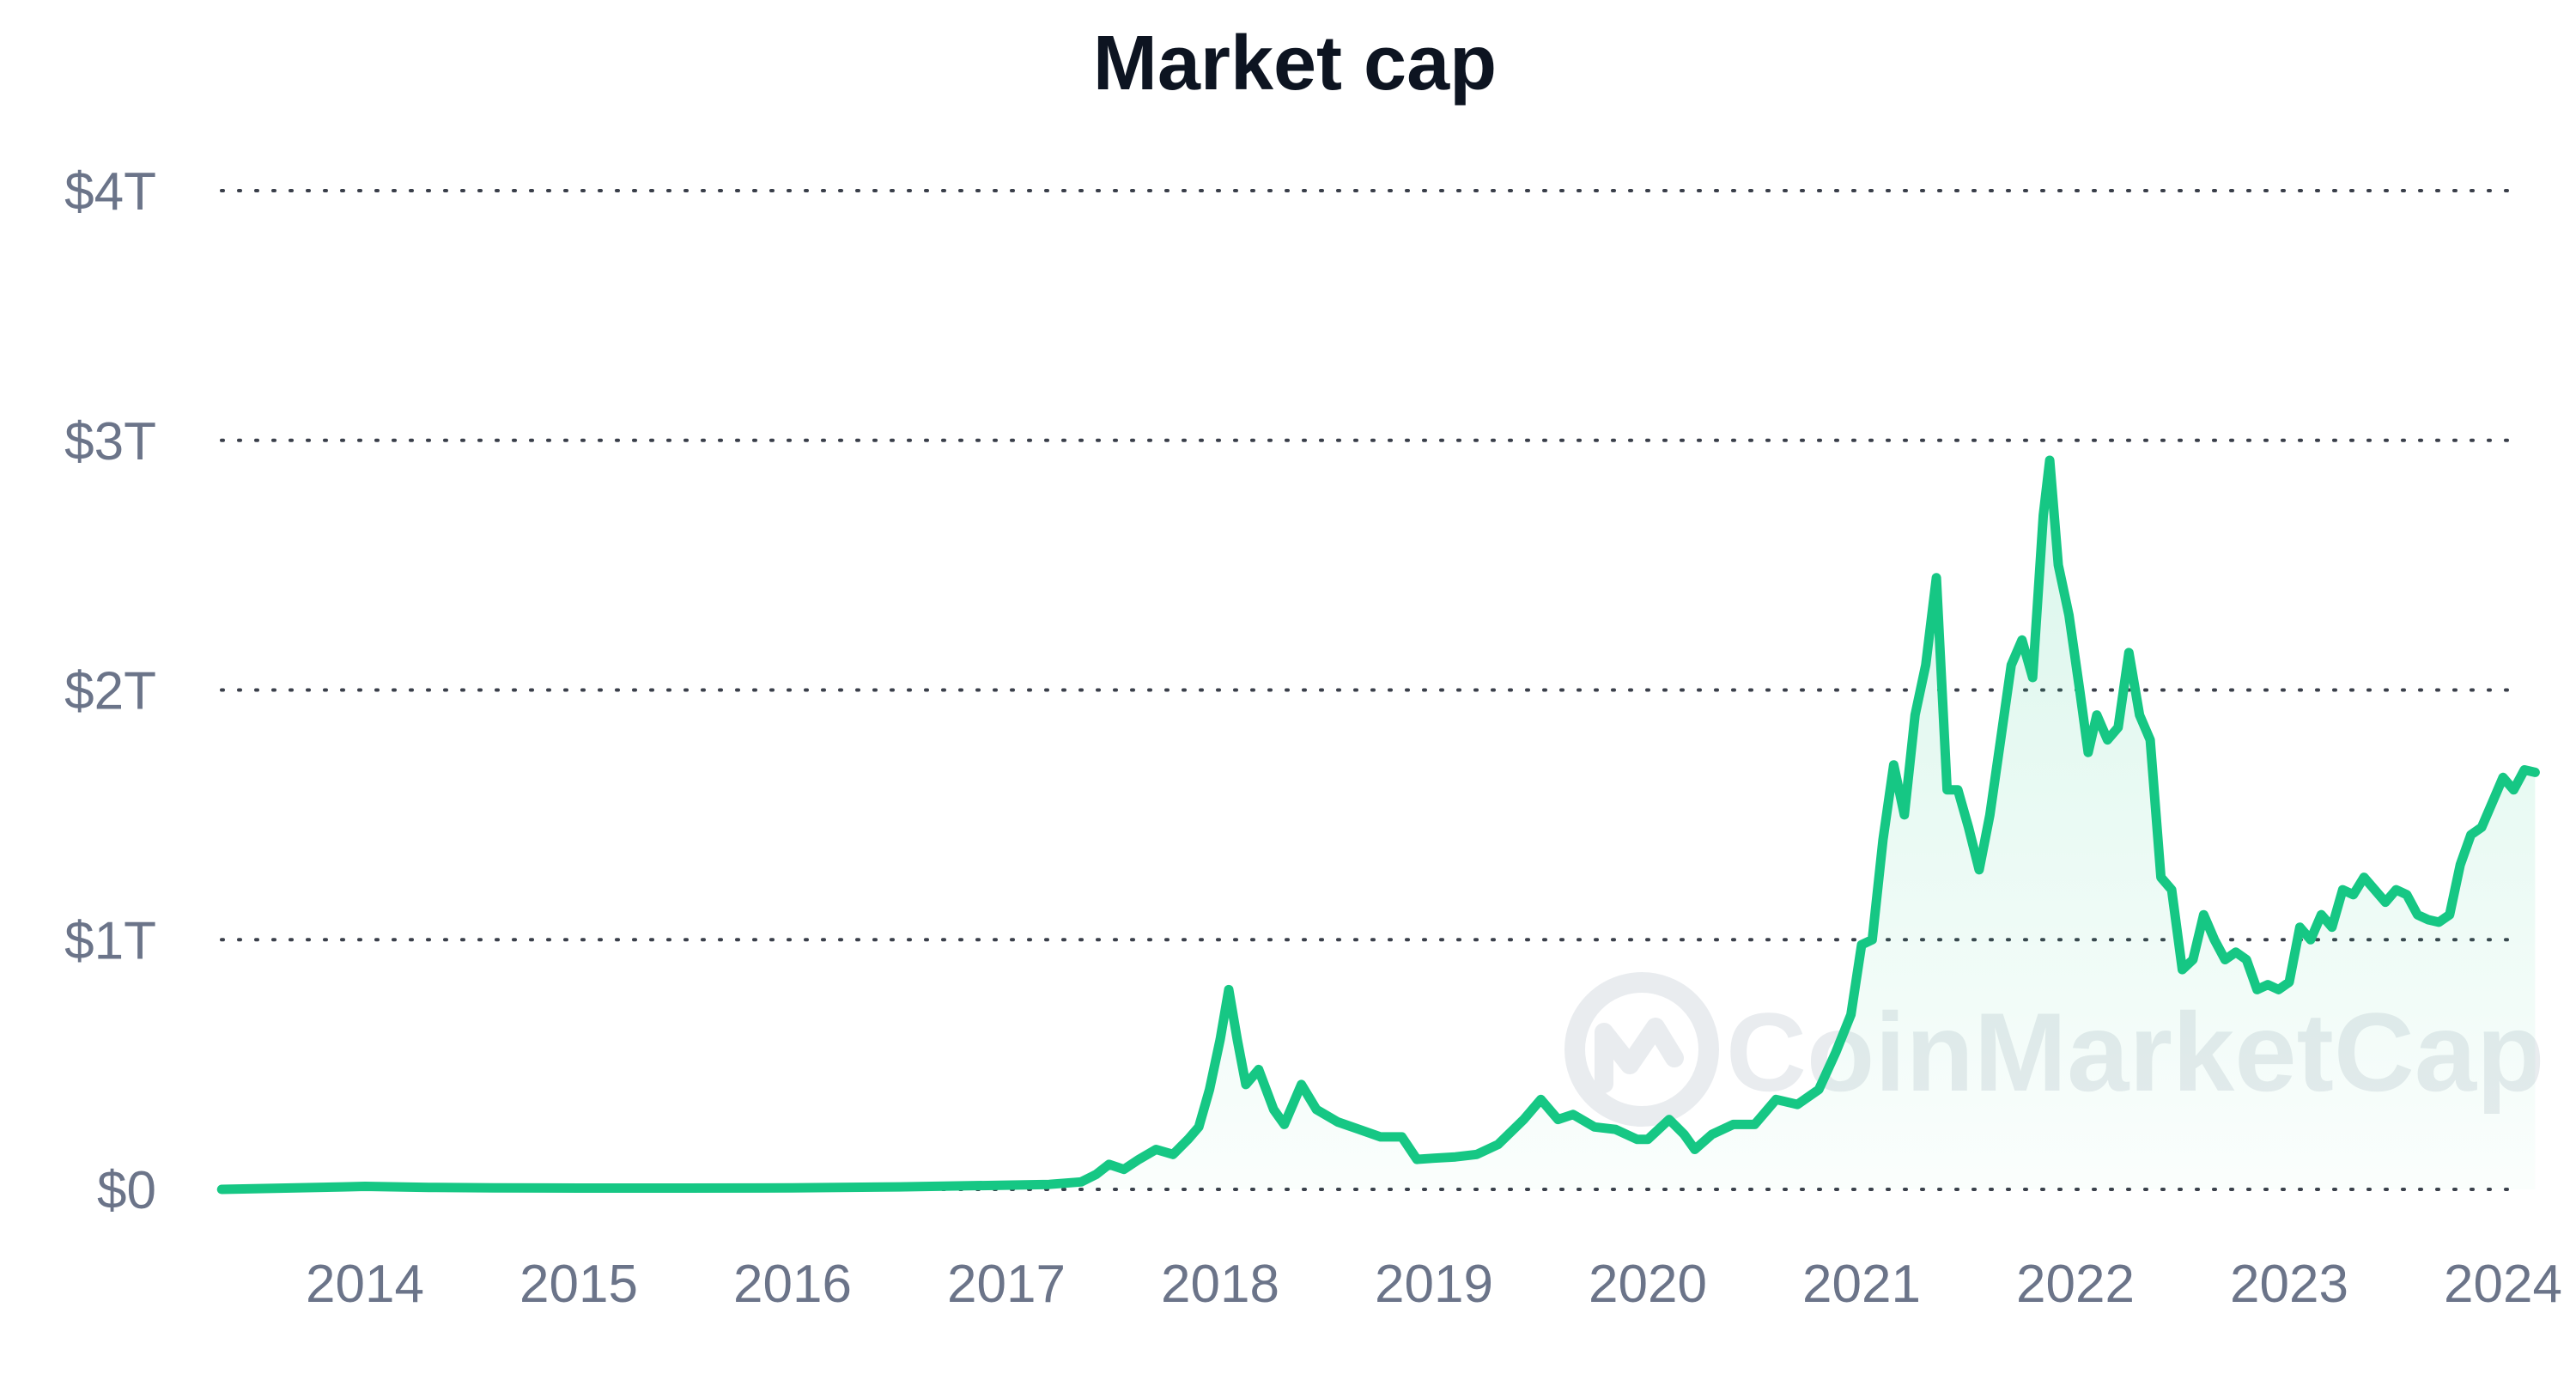 This screenshot has height=1374, width=2576. What do you see at coordinates (110, 441) in the screenshot?
I see `y-tick-label: $3T` at bounding box center [110, 441].